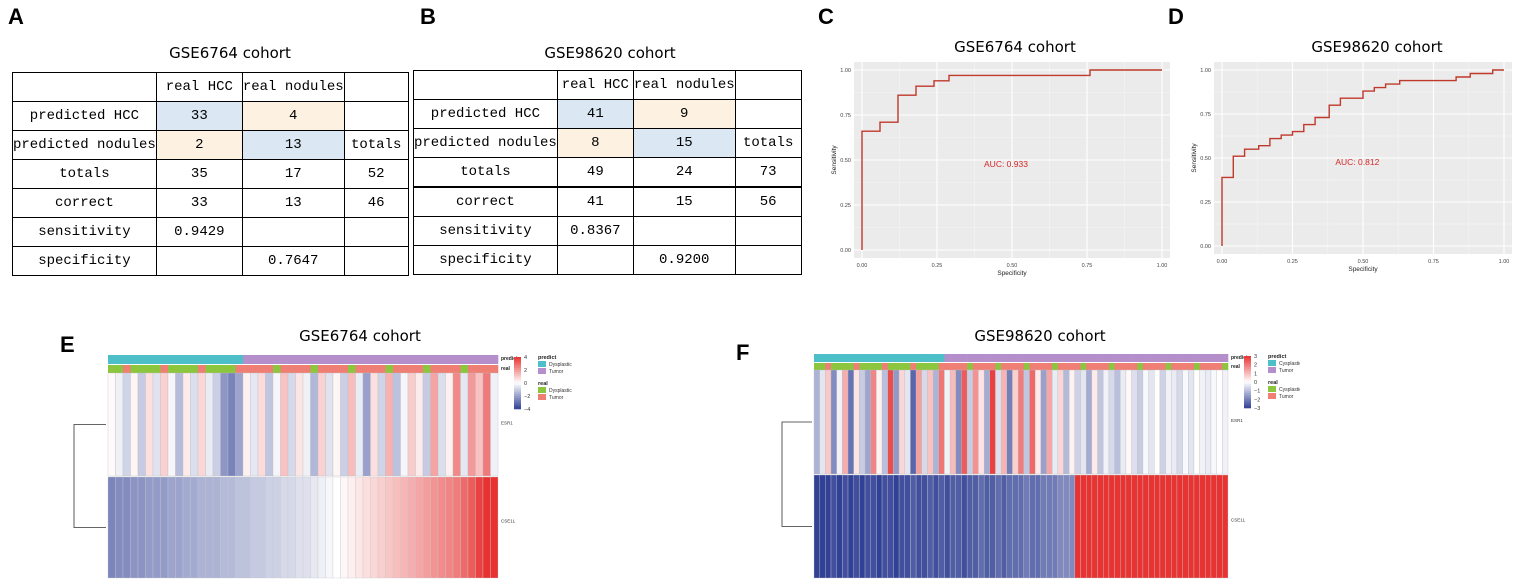 Image resolution: width=1520 pixels, height=579 pixels. What do you see at coordinates (293, 203) in the screenshot?
I see `table-cell: 13` at bounding box center [293, 203].